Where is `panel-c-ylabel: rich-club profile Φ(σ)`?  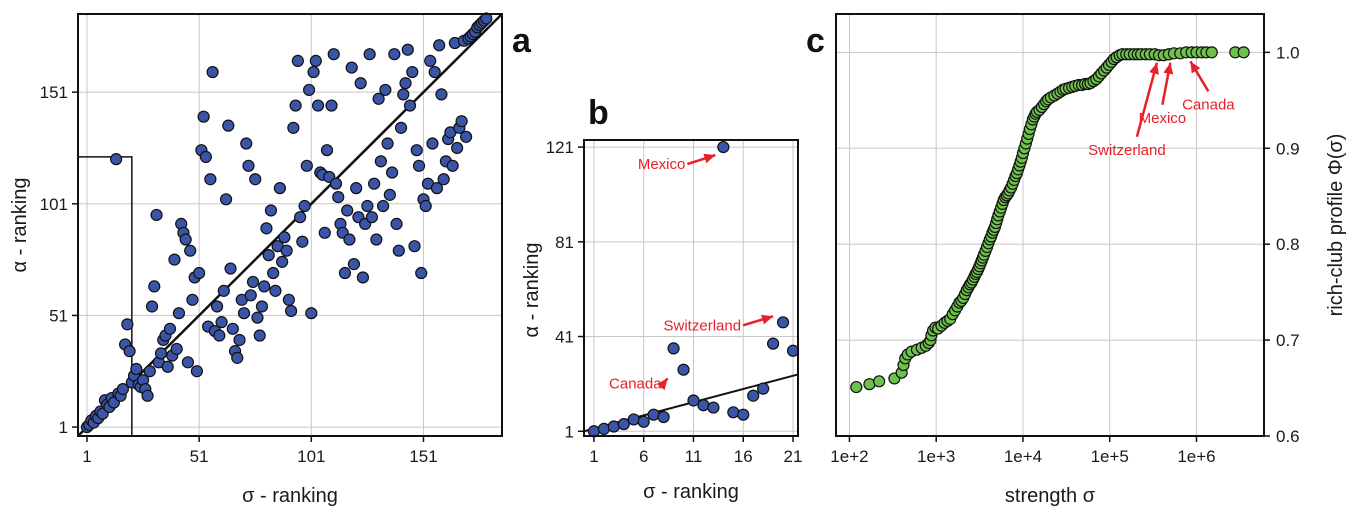
panel-c-ylabel: rich-club profile Φ(σ) is located at coordinates (1336, 225).